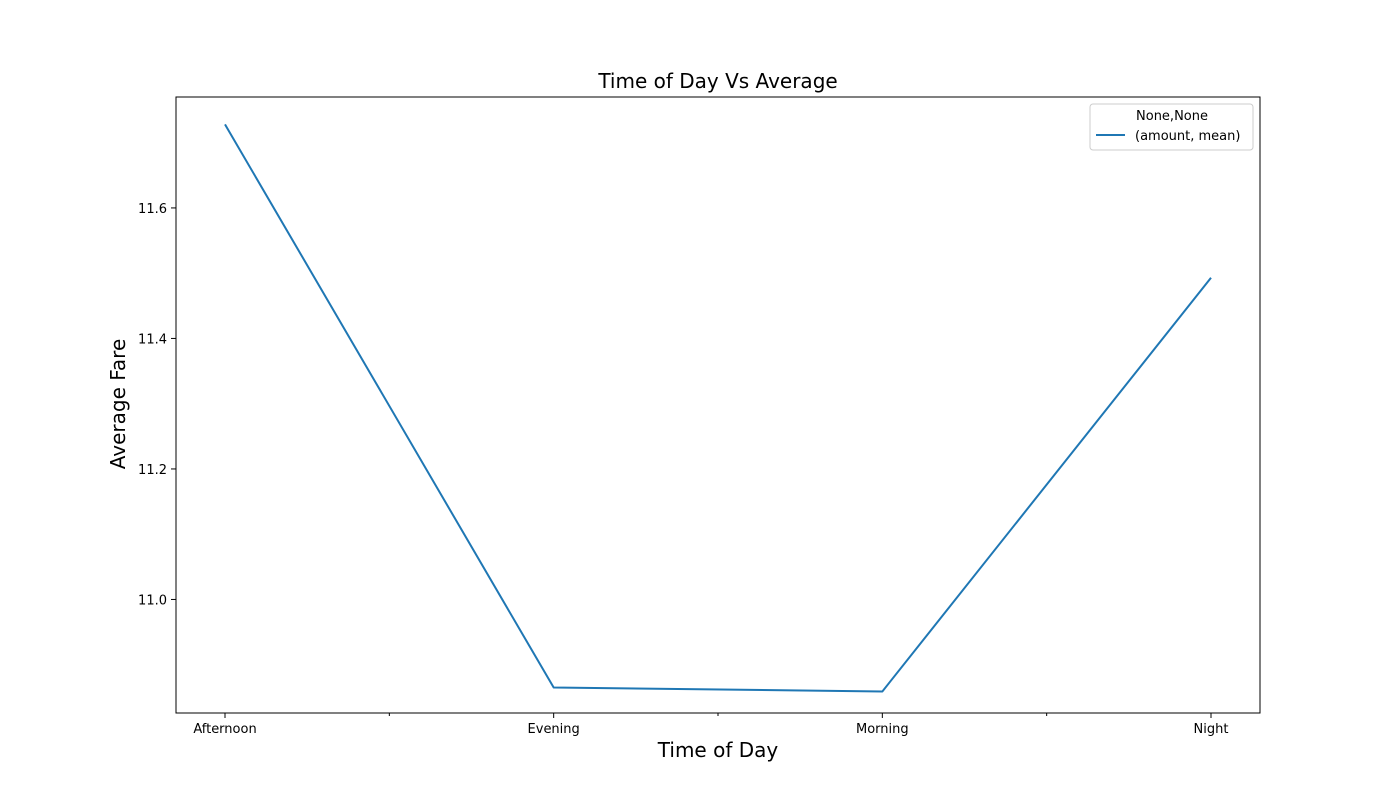  What do you see at coordinates (152, 600) in the screenshot?
I see `y-tick-label: 11.0` at bounding box center [152, 600].